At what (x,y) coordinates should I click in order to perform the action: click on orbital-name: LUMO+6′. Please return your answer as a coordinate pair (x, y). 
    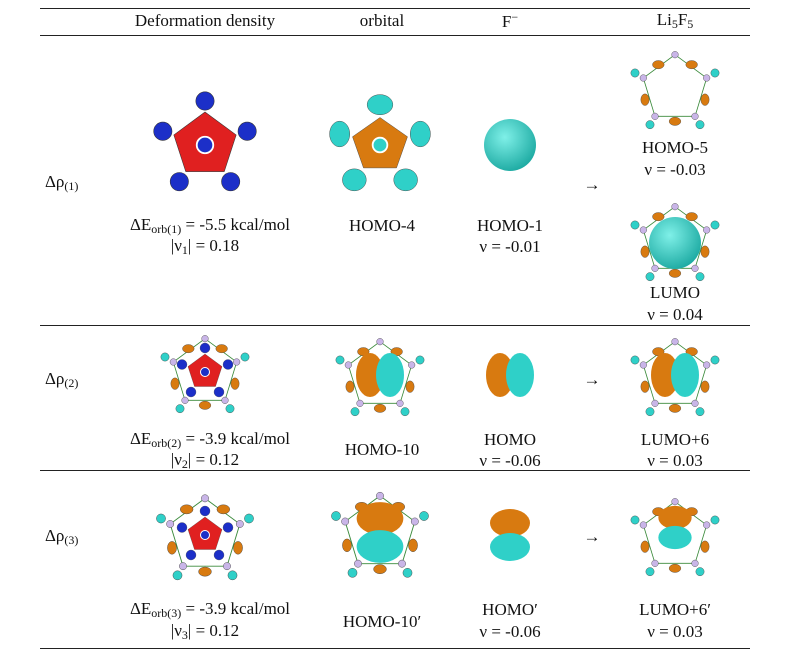
    Looking at the image, I should click on (675, 609).